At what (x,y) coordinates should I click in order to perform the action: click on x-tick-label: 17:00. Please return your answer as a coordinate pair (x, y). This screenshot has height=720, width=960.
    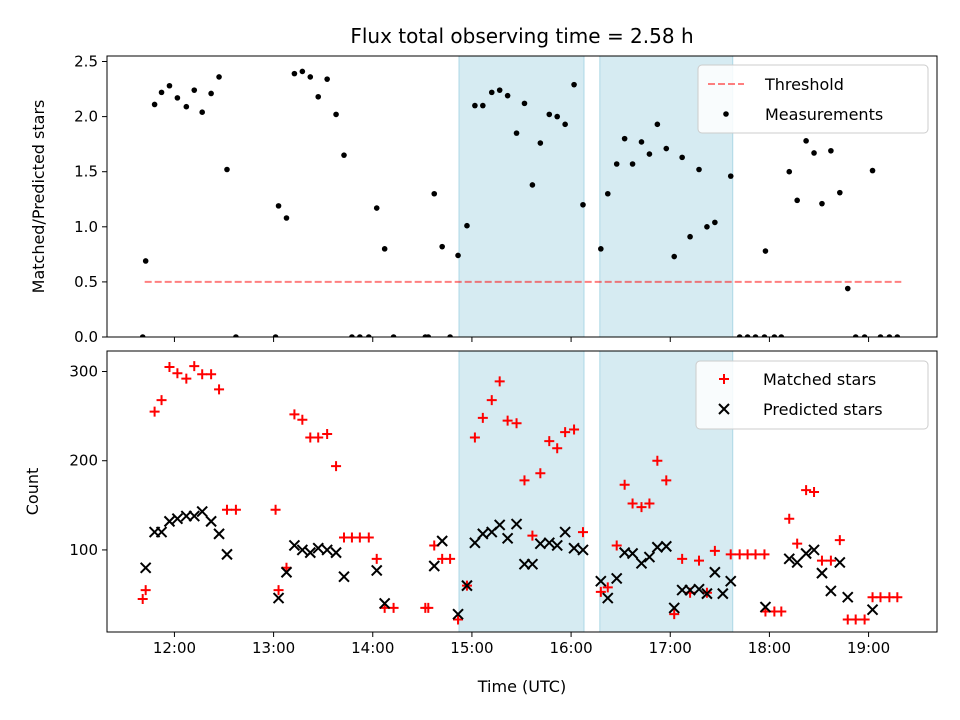
    Looking at the image, I should click on (670, 648).